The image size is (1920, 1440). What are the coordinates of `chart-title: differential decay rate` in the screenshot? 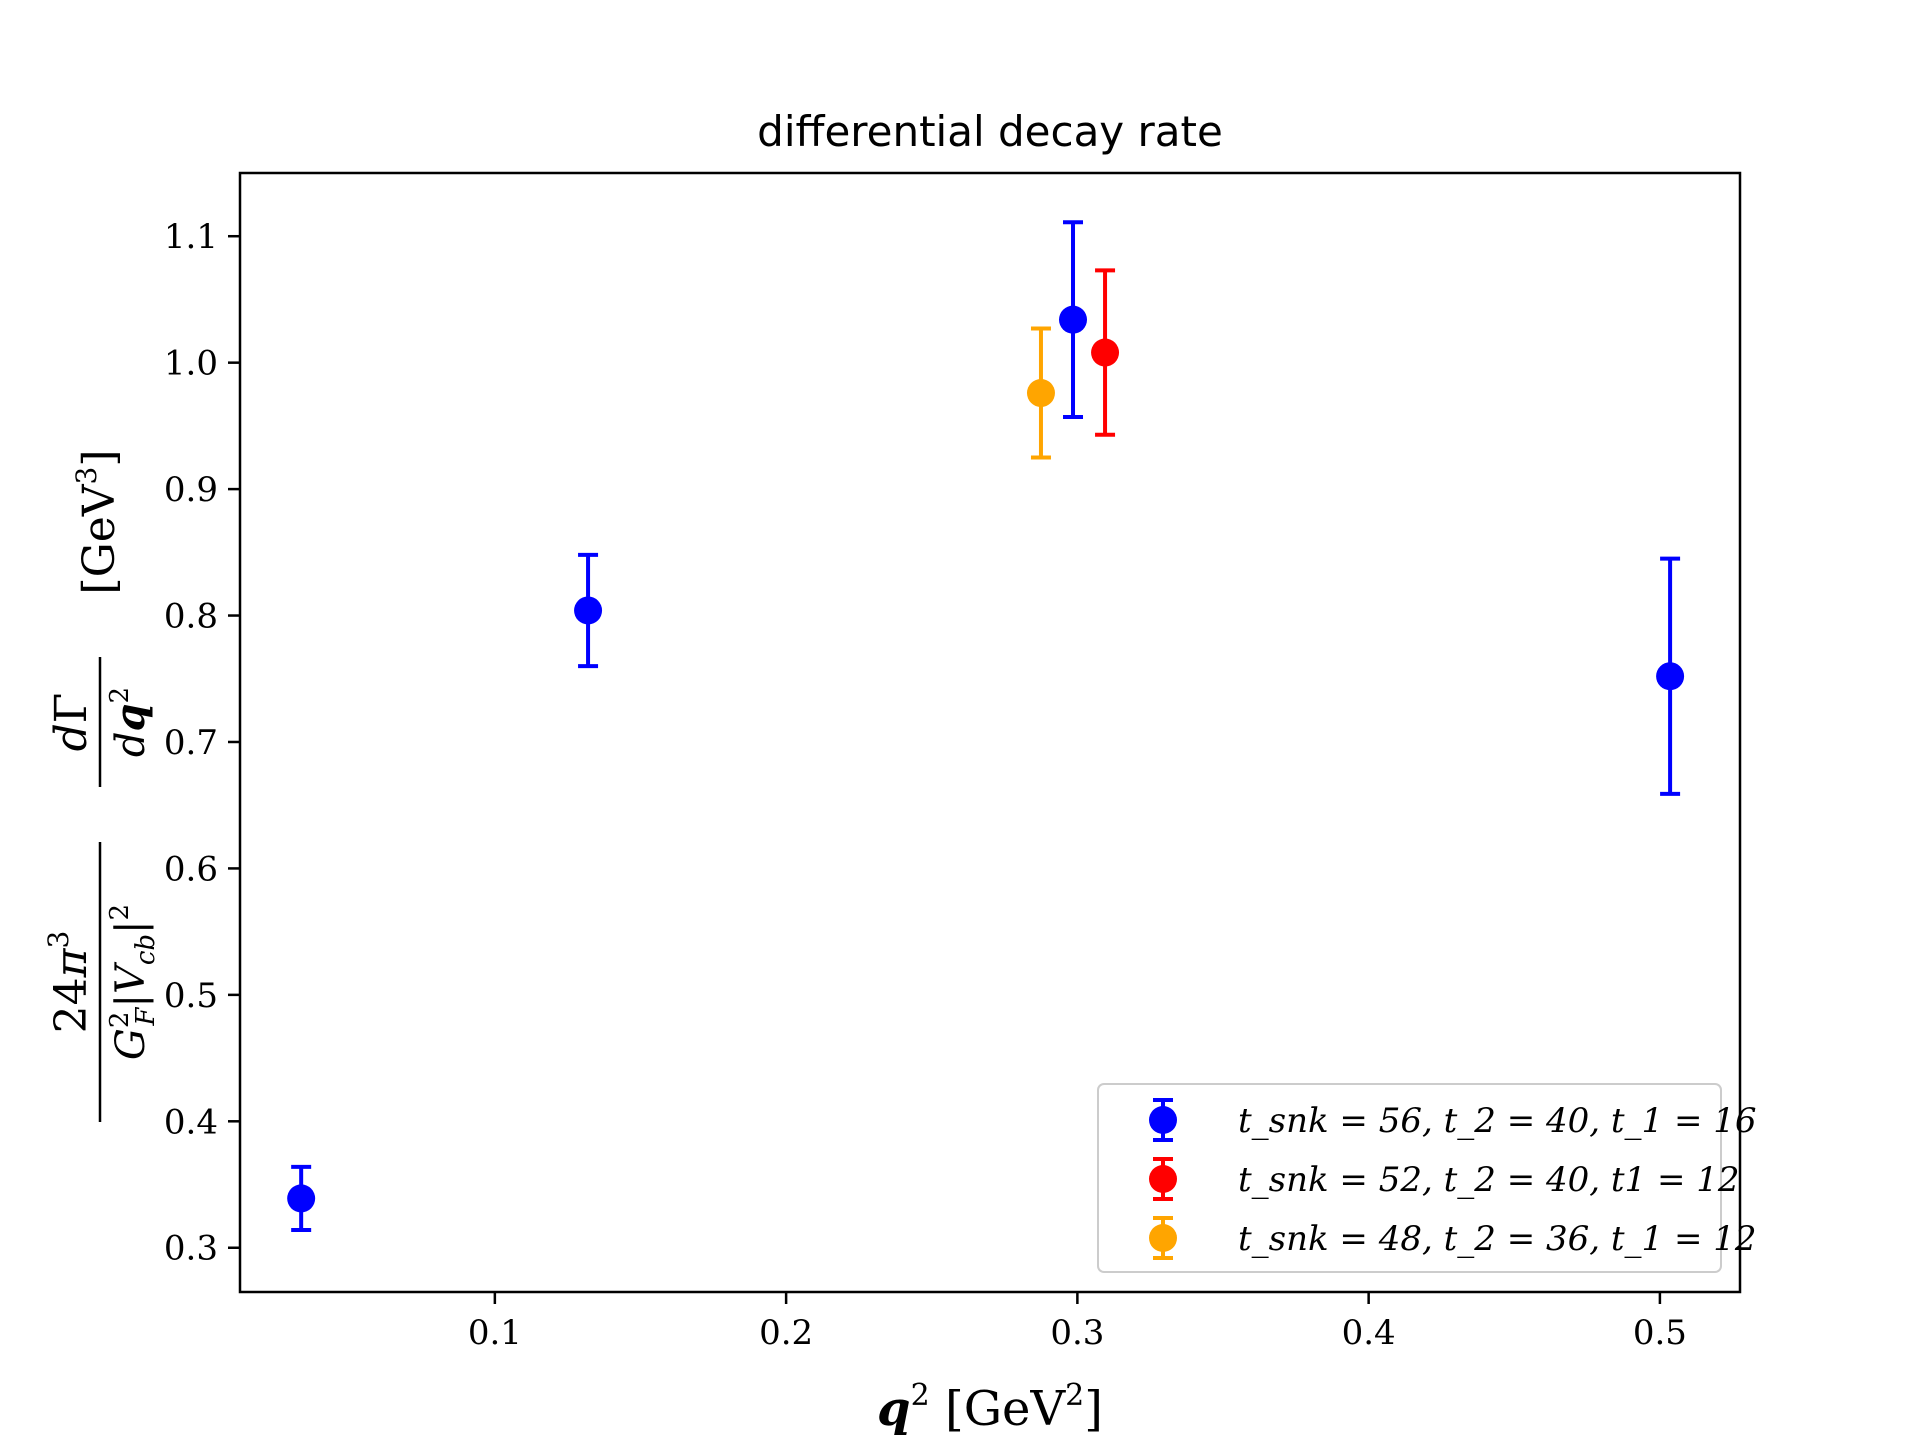 It's located at (990, 131).